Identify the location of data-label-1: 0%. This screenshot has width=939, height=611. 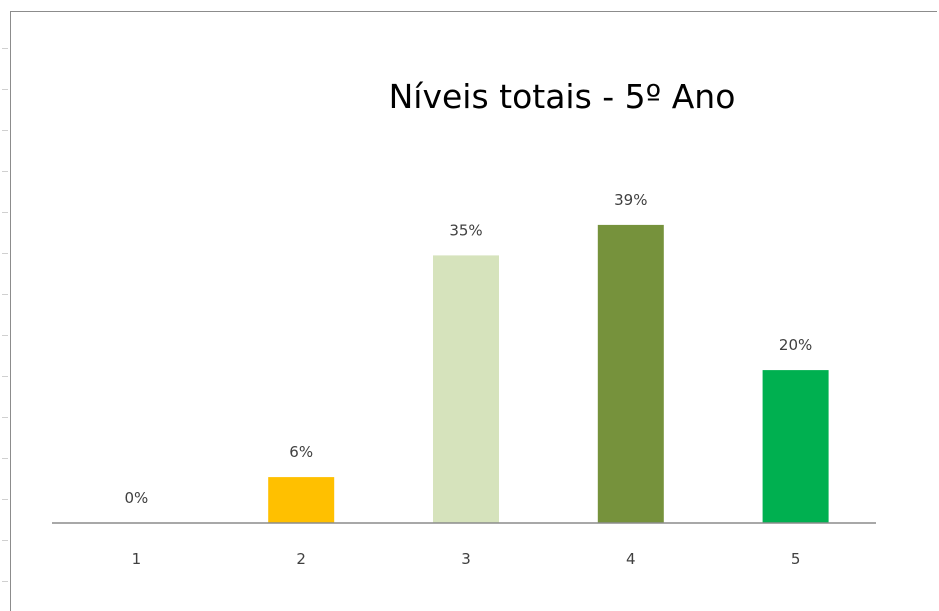
(137, 498).